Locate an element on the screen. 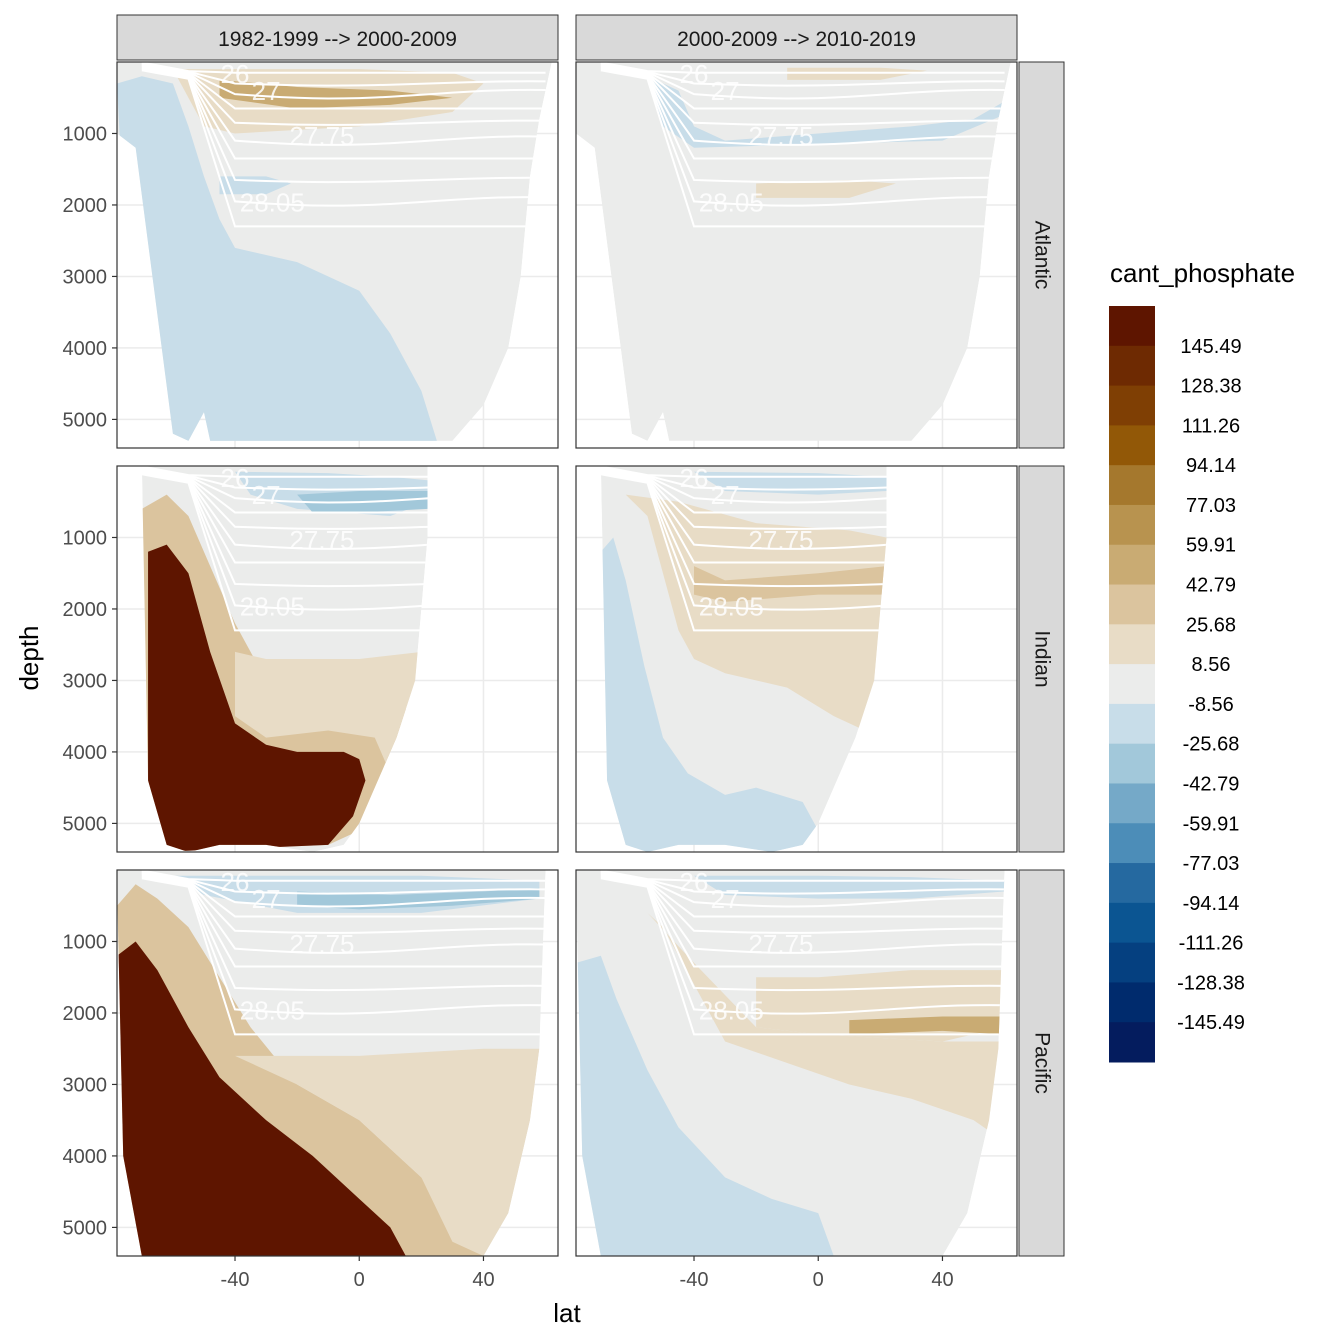 Image resolution: width=1344 pixels, height=1344 pixels. facet-strip-column-label: 1982-1999 --> 2000-2009 is located at coordinates (337, 39).